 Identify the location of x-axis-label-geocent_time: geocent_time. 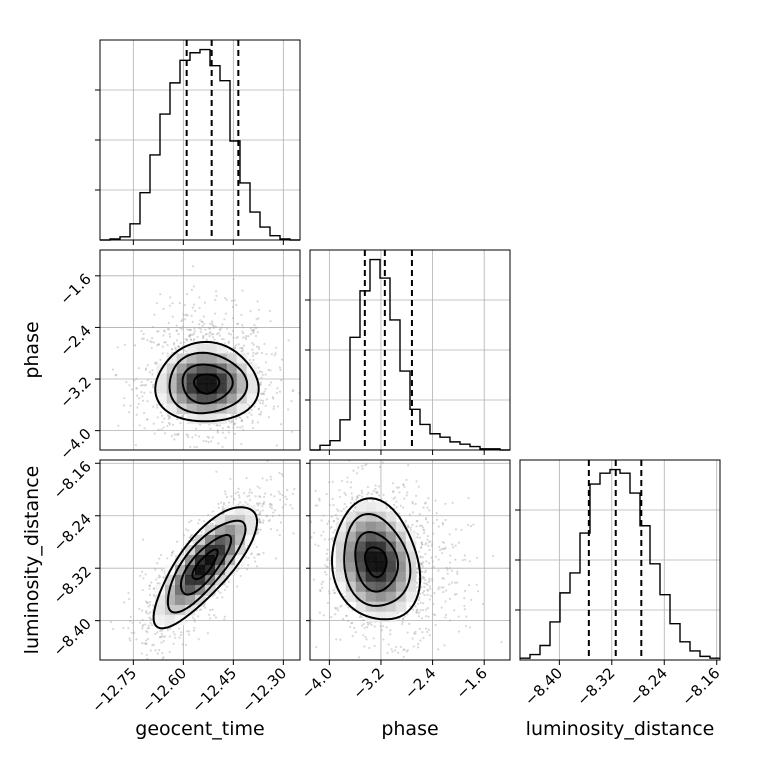
(199, 729).